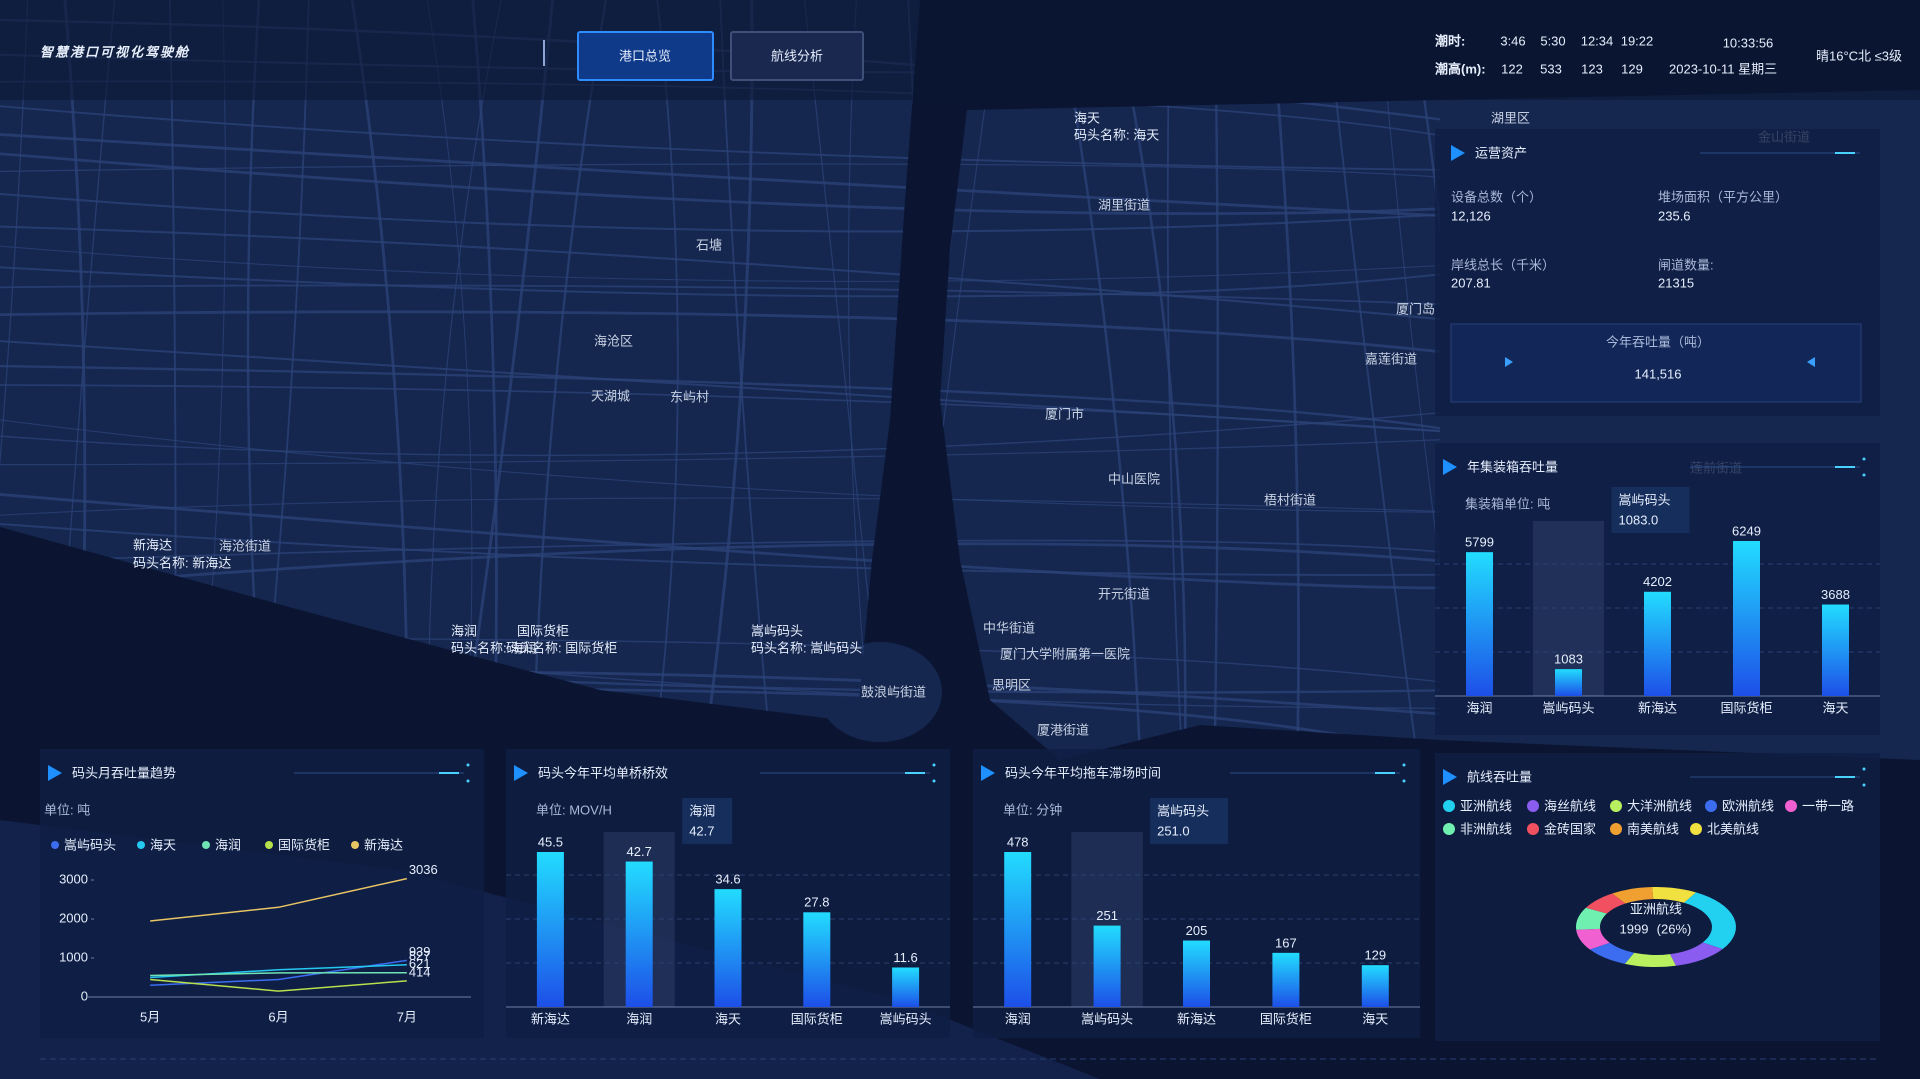 The width and height of the screenshot is (1920, 1079). I want to click on legend-label: 亚洲航线, so click(1486, 805).